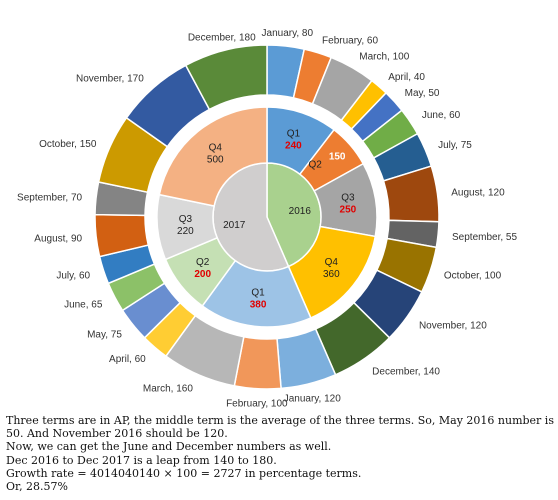  I want to click on solution-line-5: Or, 28.57%, so click(37, 487).